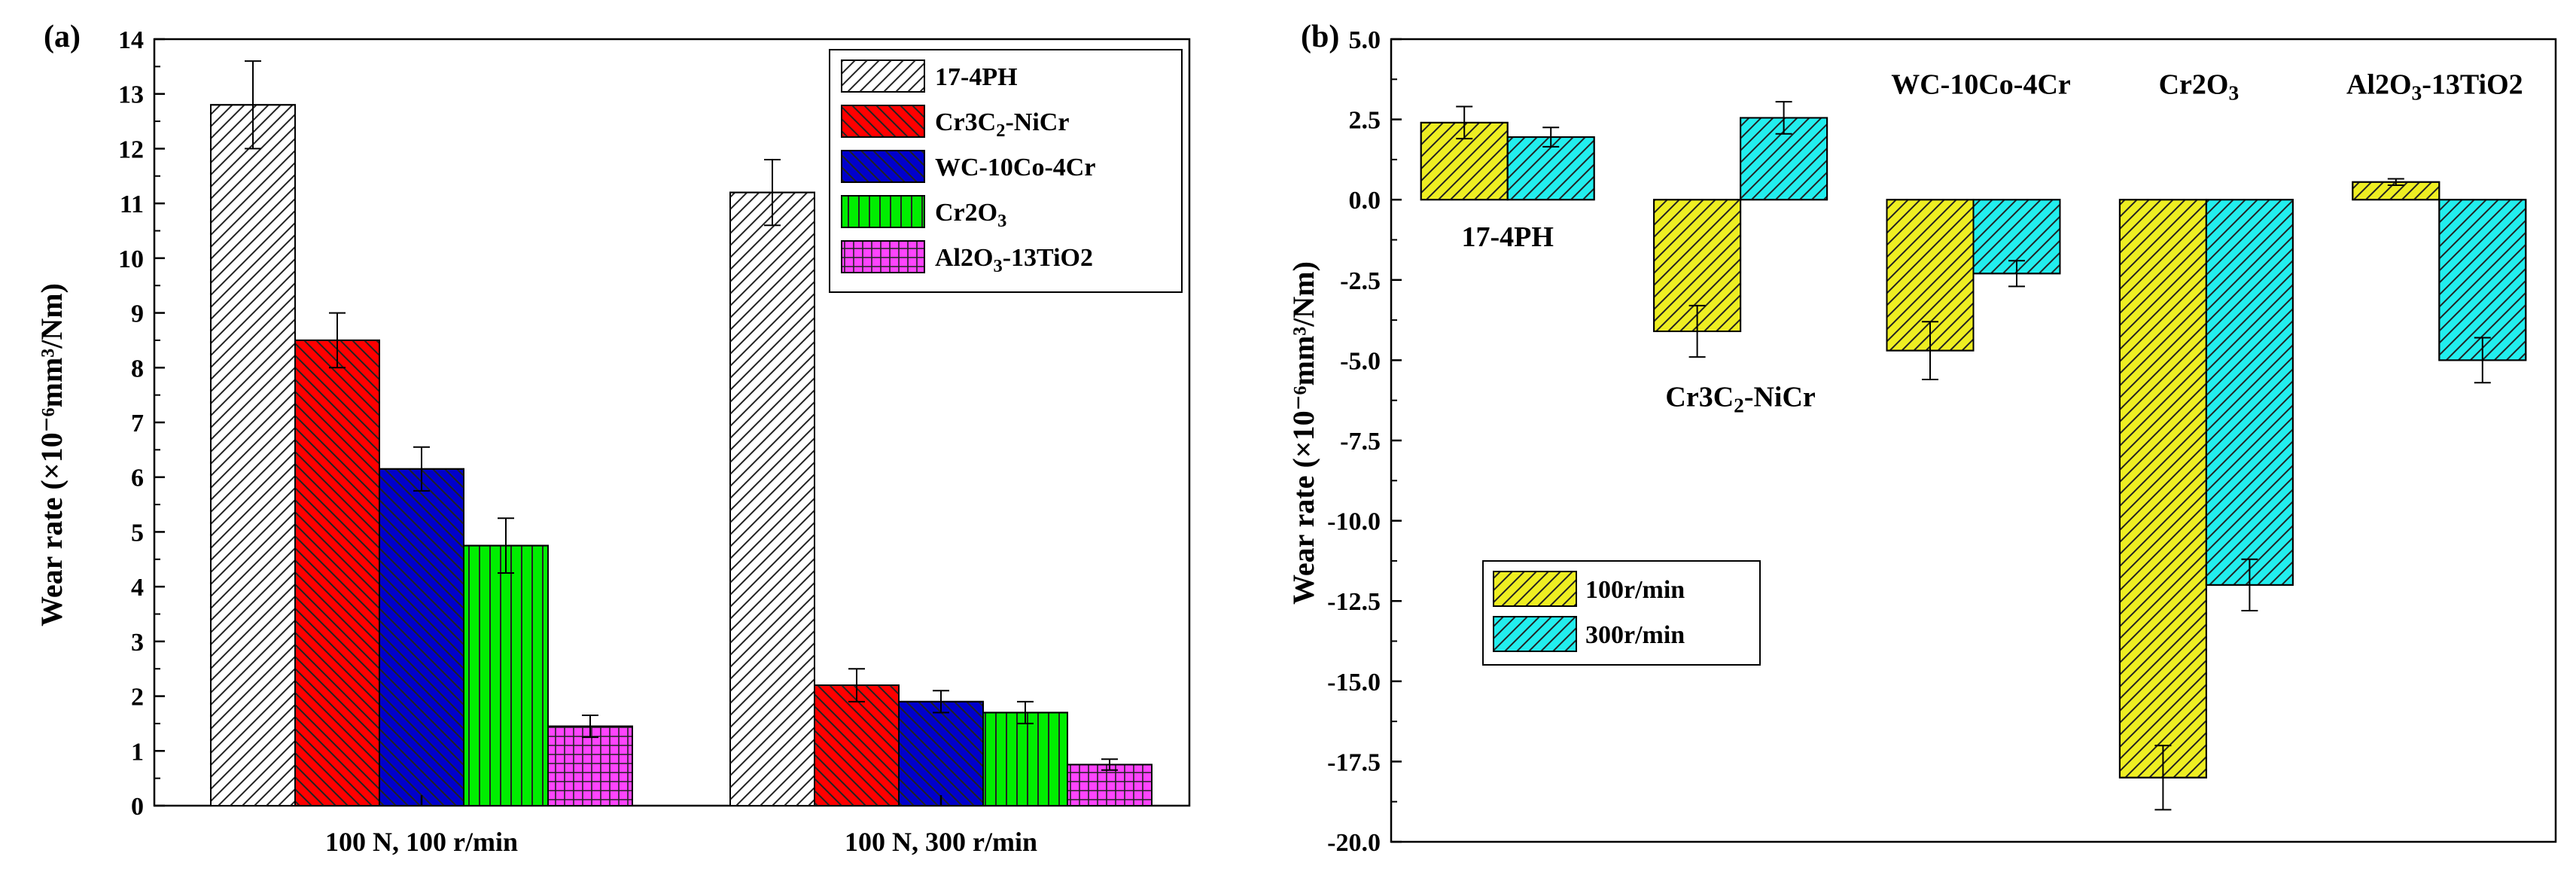 This screenshot has height=890, width=2576. Describe the element at coordinates (131, 259) in the screenshot. I see `ytick-label-a: 10` at that location.